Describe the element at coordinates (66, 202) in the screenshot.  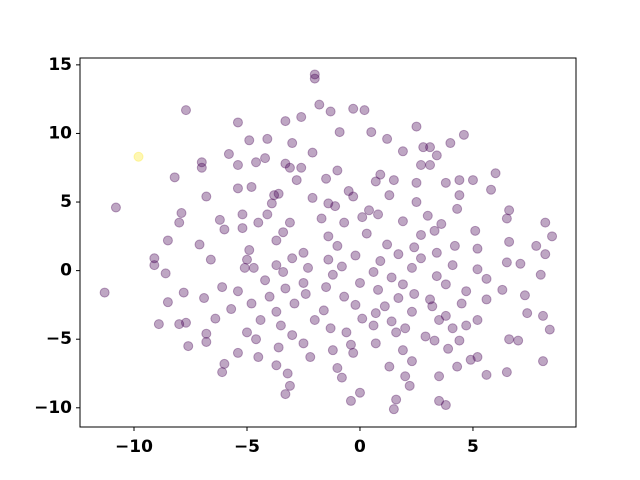
I see `y-tick-label: 5` at that location.